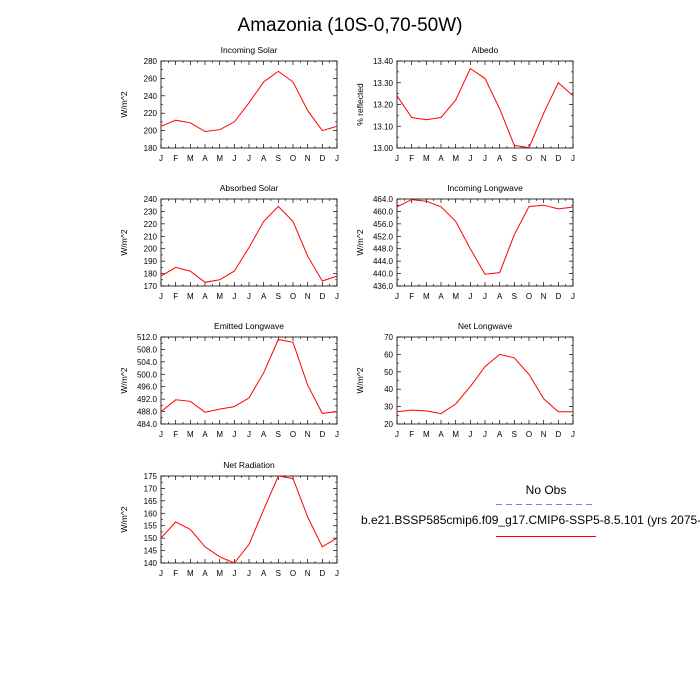  Describe the element at coordinates (249, 465) in the screenshot. I see `panel-title: Net Radiation` at that location.